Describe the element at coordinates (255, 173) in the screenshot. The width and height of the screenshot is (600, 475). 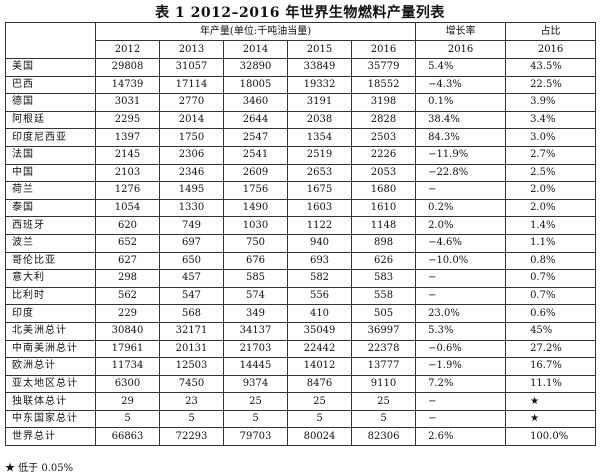
I see `production-value-cell: 2609` at that location.